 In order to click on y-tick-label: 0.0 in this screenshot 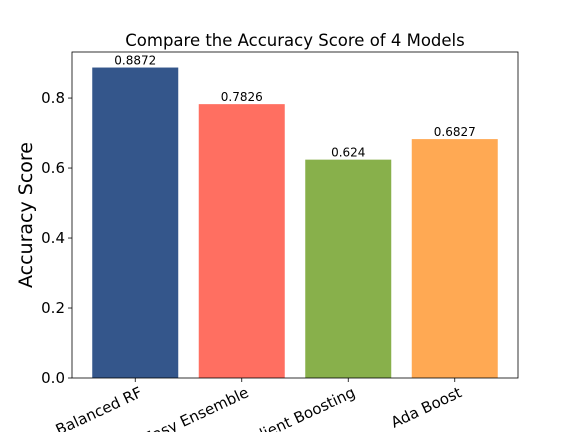, I will do `click(53, 378)`.